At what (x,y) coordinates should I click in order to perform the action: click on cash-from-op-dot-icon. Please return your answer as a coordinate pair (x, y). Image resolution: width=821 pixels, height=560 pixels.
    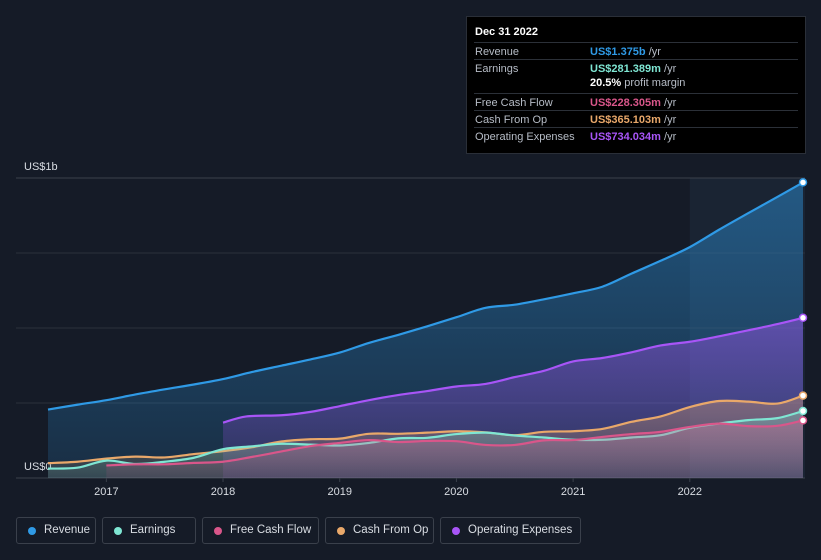
    Looking at the image, I should click on (341, 531).